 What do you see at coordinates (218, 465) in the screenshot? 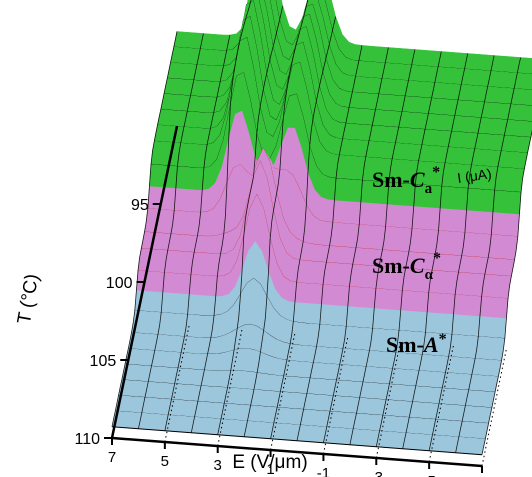
I see `x-tick-label: 3` at bounding box center [218, 465].